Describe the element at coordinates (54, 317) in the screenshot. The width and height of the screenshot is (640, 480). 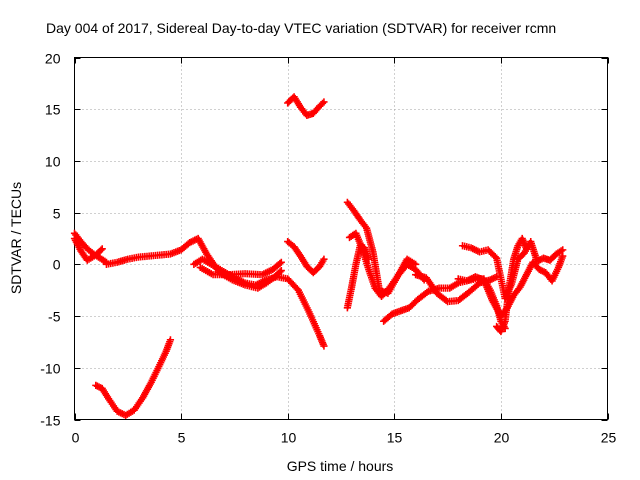
I see `y-tick-label: -5` at that location.